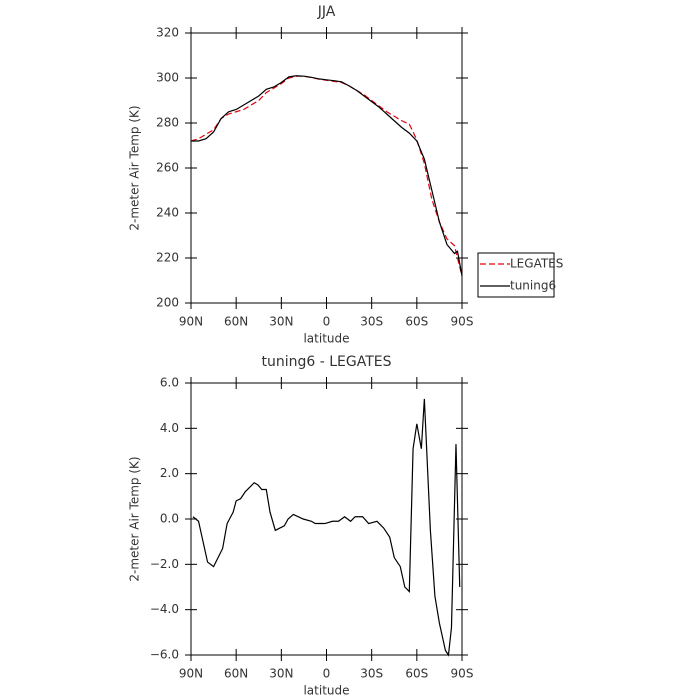 This screenshot has width=700, height=700. I want to click on legend-box, so click(516, 275).